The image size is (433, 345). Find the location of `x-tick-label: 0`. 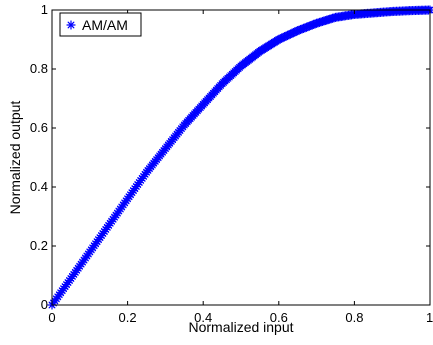

x-tick-label: 0 is located at coordinates (51, 317).